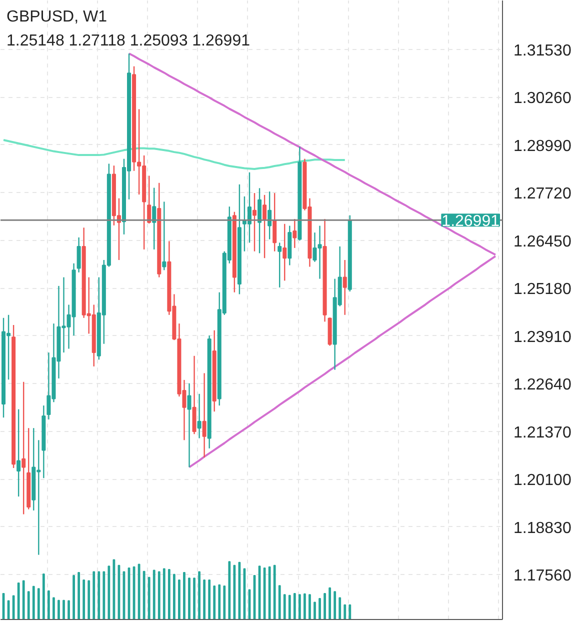 The width and height of the screenshot is (574, 625). What do you see at coordinates (543, 194) in the screenshot?
I see `y-tick-label: 1.27720` at bounding box center [543, 194].